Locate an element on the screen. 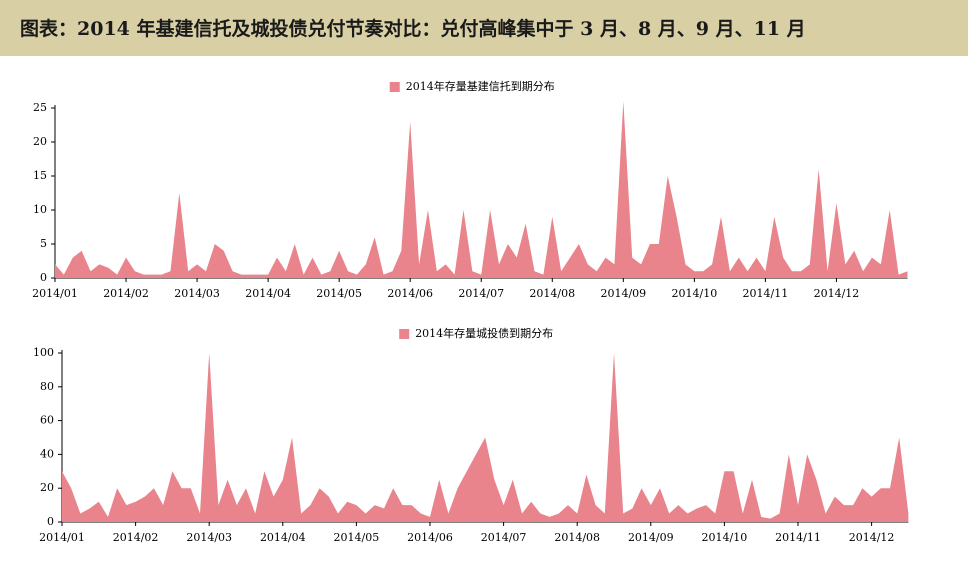  header-band is located at coordinates (484, 28).